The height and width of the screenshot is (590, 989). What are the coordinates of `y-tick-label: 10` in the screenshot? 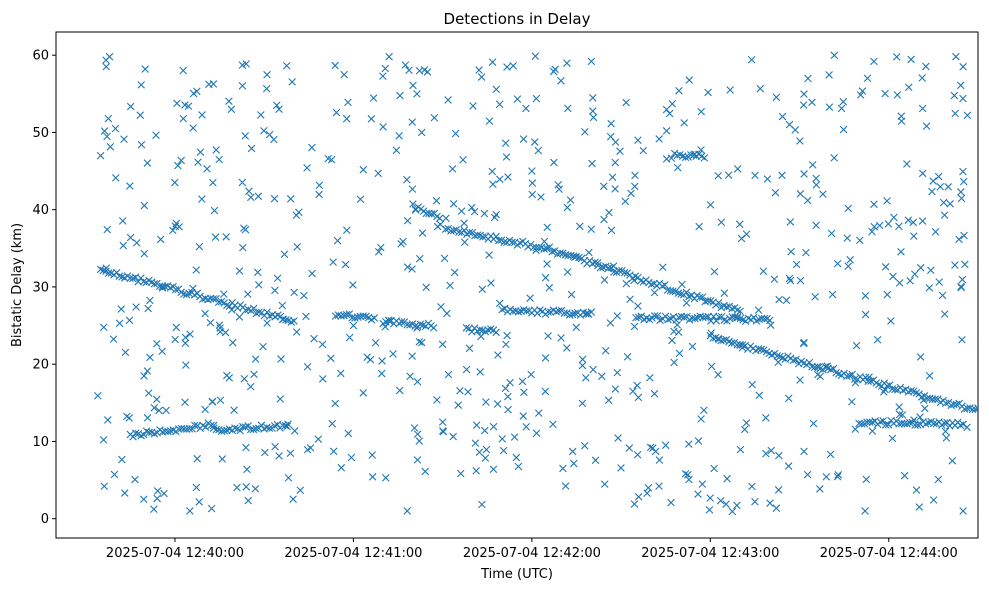 It's located at (40, 442).